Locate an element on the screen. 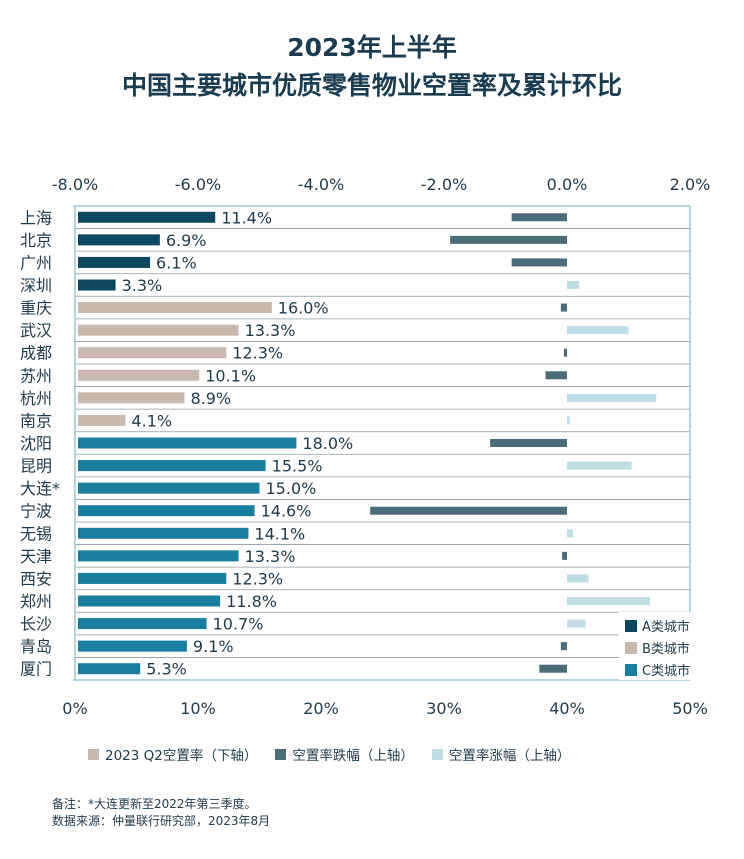 The width and height of the screenshot is (744, 859). legend-item-rise: 空置率涨幅（上轴） is located at coordinates (501, 754).